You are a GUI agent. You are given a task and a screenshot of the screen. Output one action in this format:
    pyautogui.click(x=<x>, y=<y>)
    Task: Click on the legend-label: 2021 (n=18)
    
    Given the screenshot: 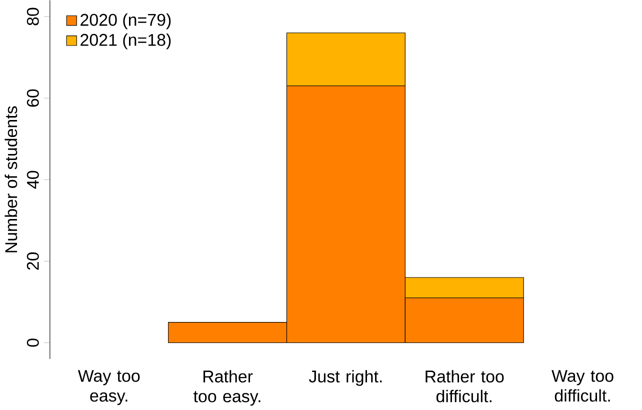 What is the action you would take?
    pyautogui.click(x=125, y=41)
    